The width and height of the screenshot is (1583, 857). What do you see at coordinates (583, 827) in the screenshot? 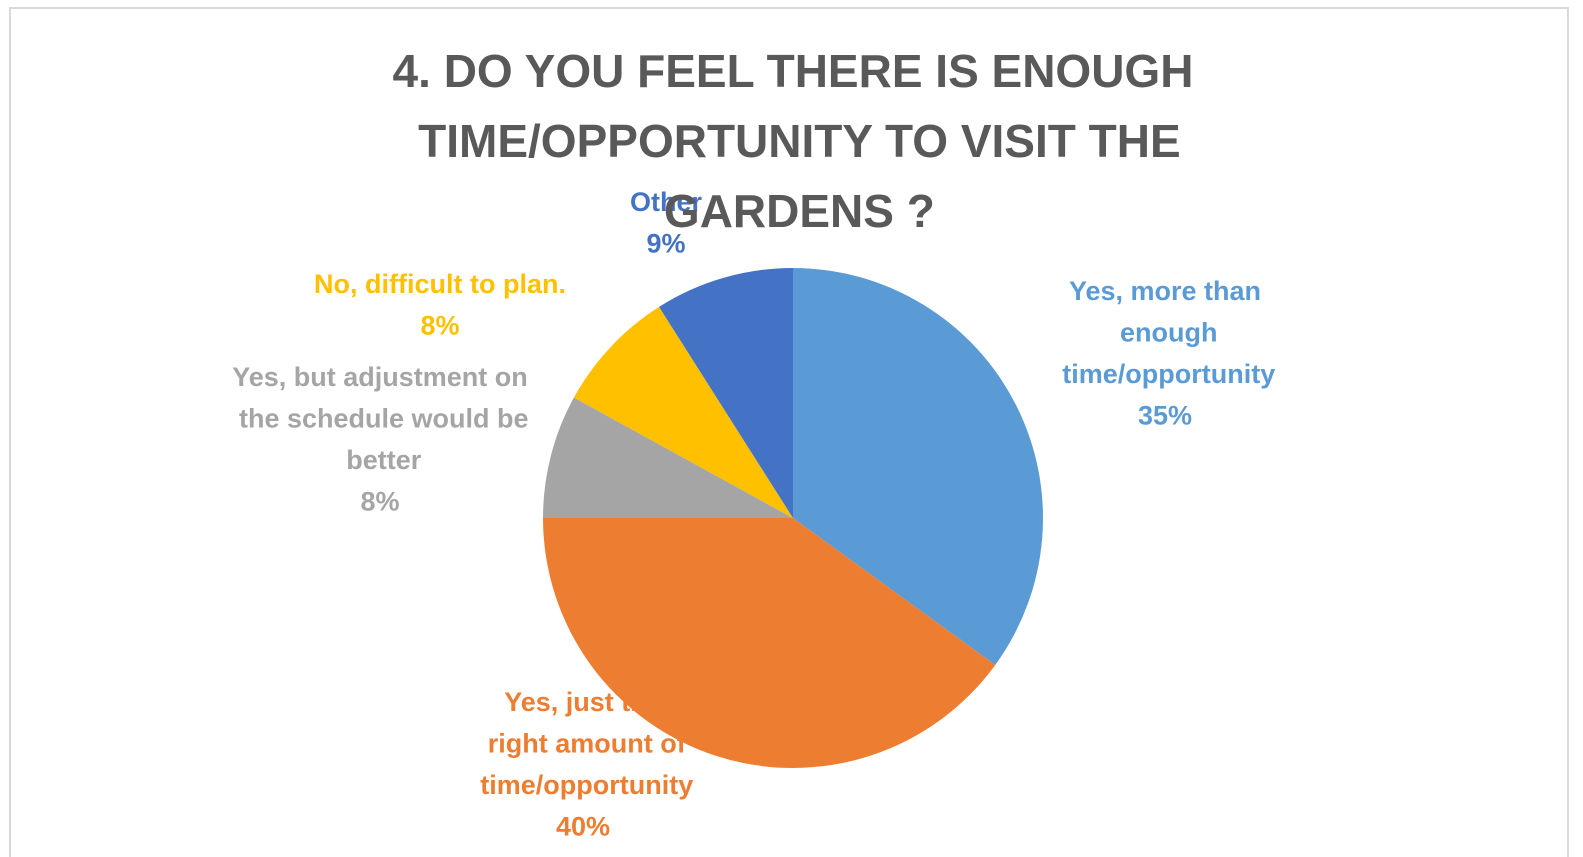
I see `slice-value-label: 40%` at bounding box center [583, 827].